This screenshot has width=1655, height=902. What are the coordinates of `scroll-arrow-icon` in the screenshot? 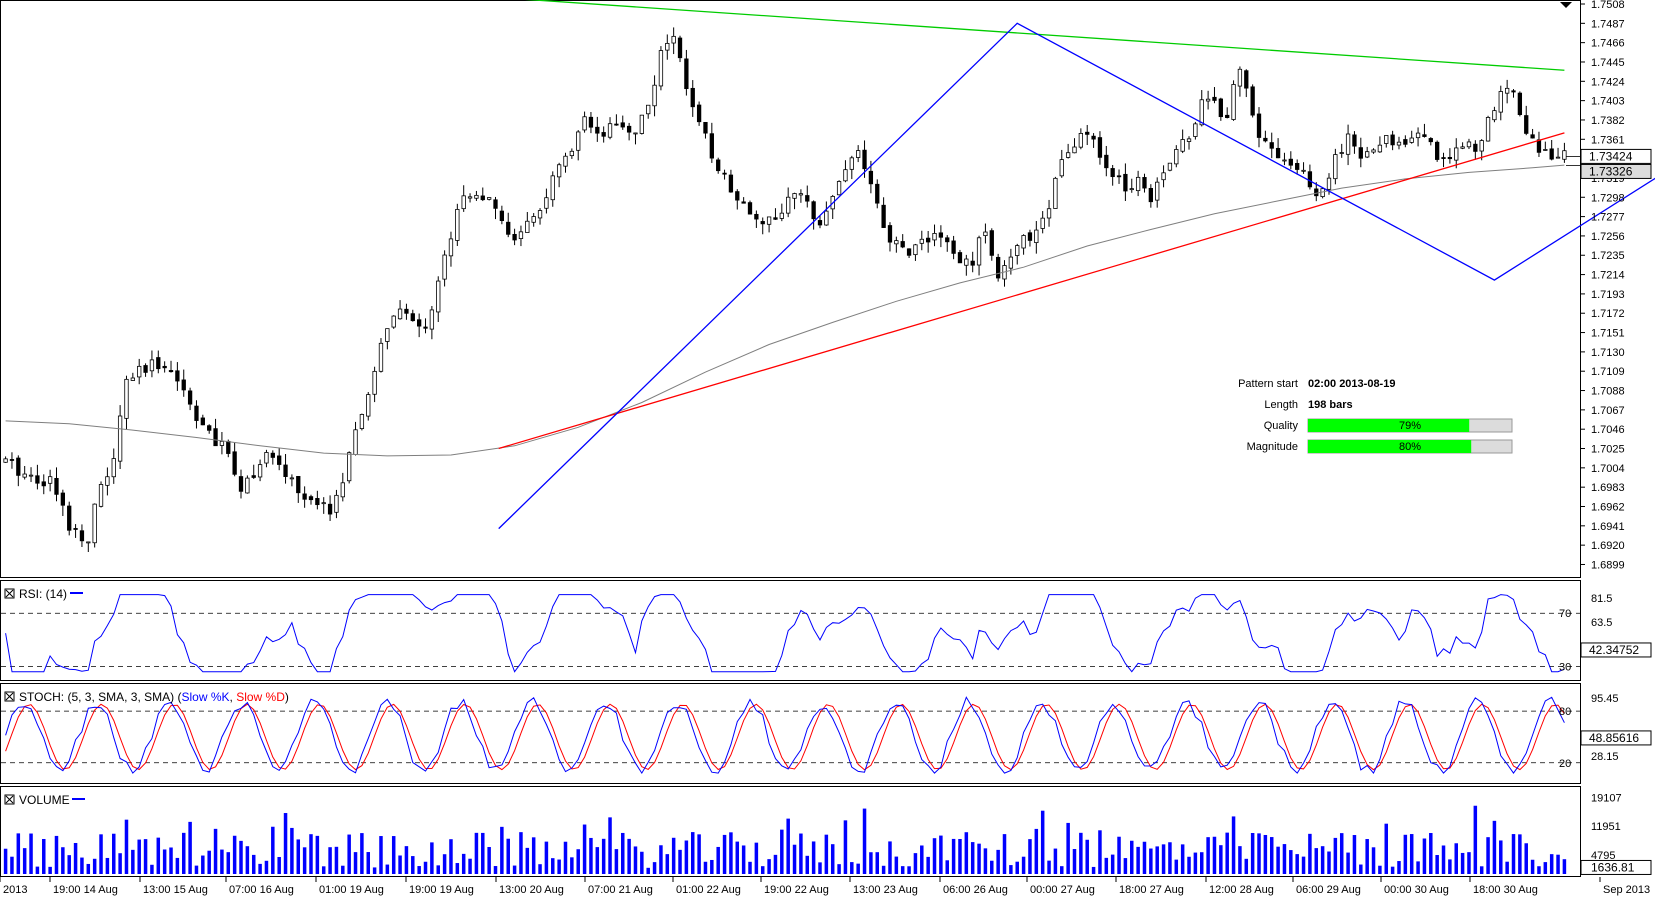 It's located at (1566, 5).